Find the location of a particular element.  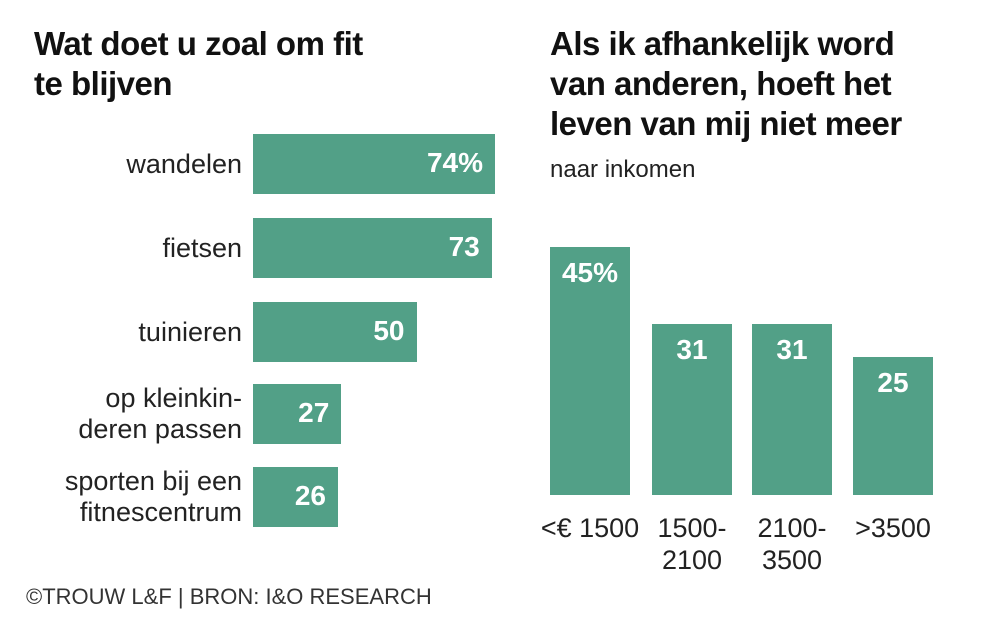

category-label: 2100- 3500 is located at coordinates (792, 544).